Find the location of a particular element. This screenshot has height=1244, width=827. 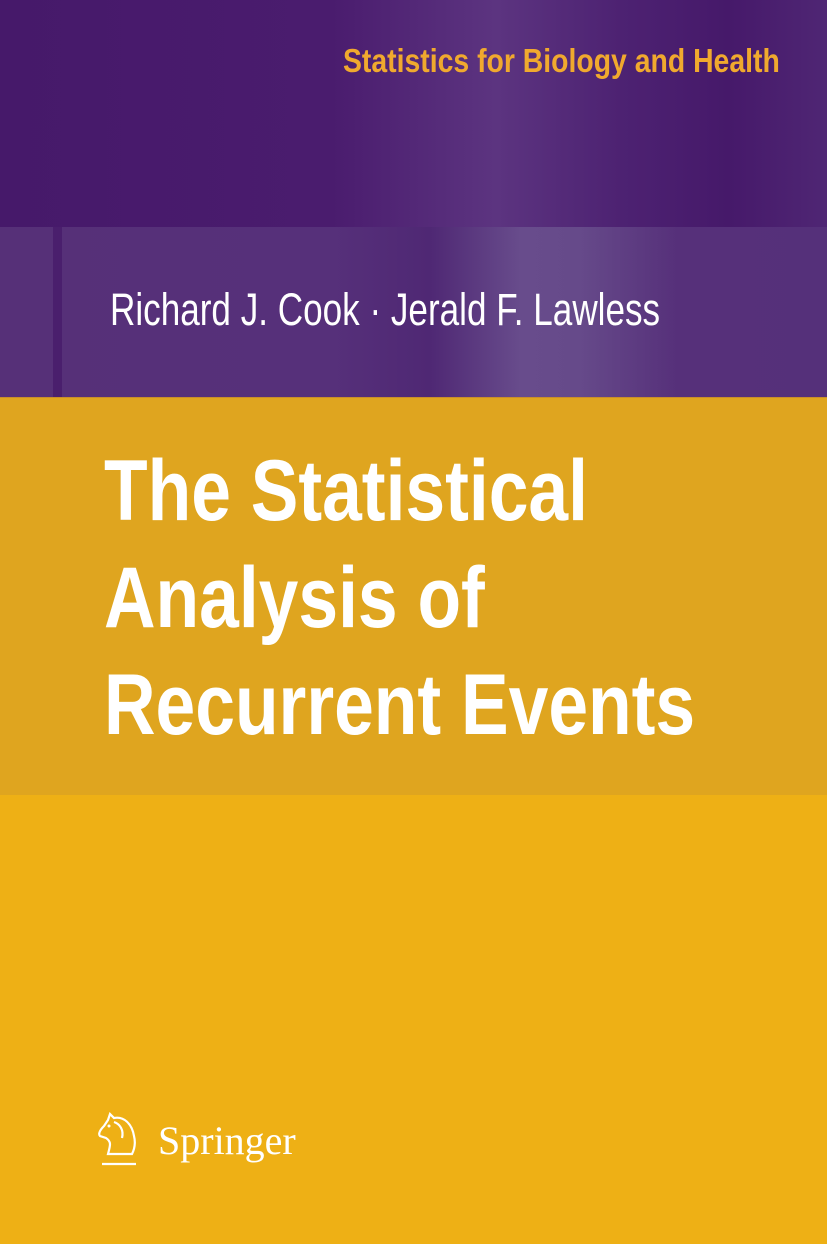

author-band is located at coordinates (413, 312).